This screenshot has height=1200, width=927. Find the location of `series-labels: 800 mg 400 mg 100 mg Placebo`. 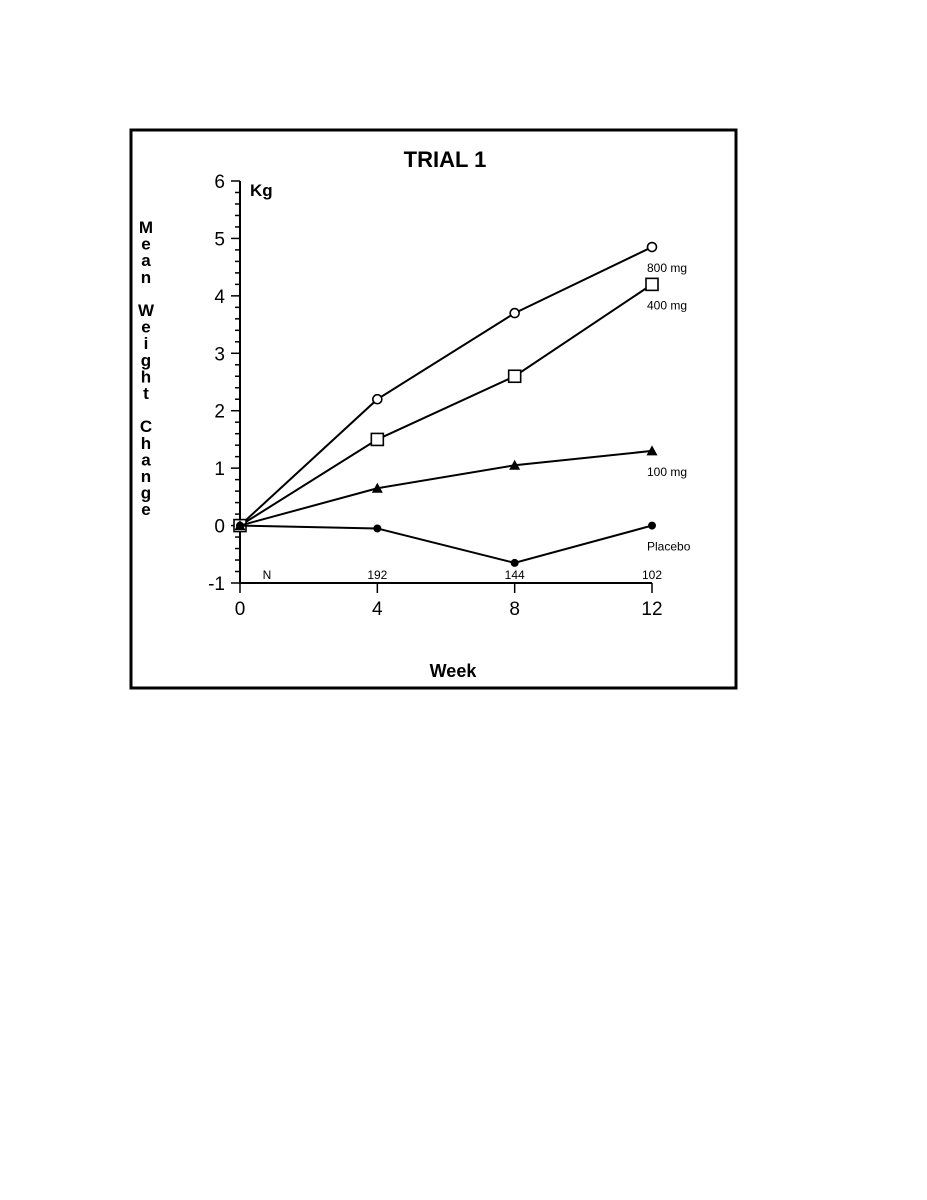

series-labels: 800 mg 400 mg 100 mg Placebo is located at coordinates (669, 407).